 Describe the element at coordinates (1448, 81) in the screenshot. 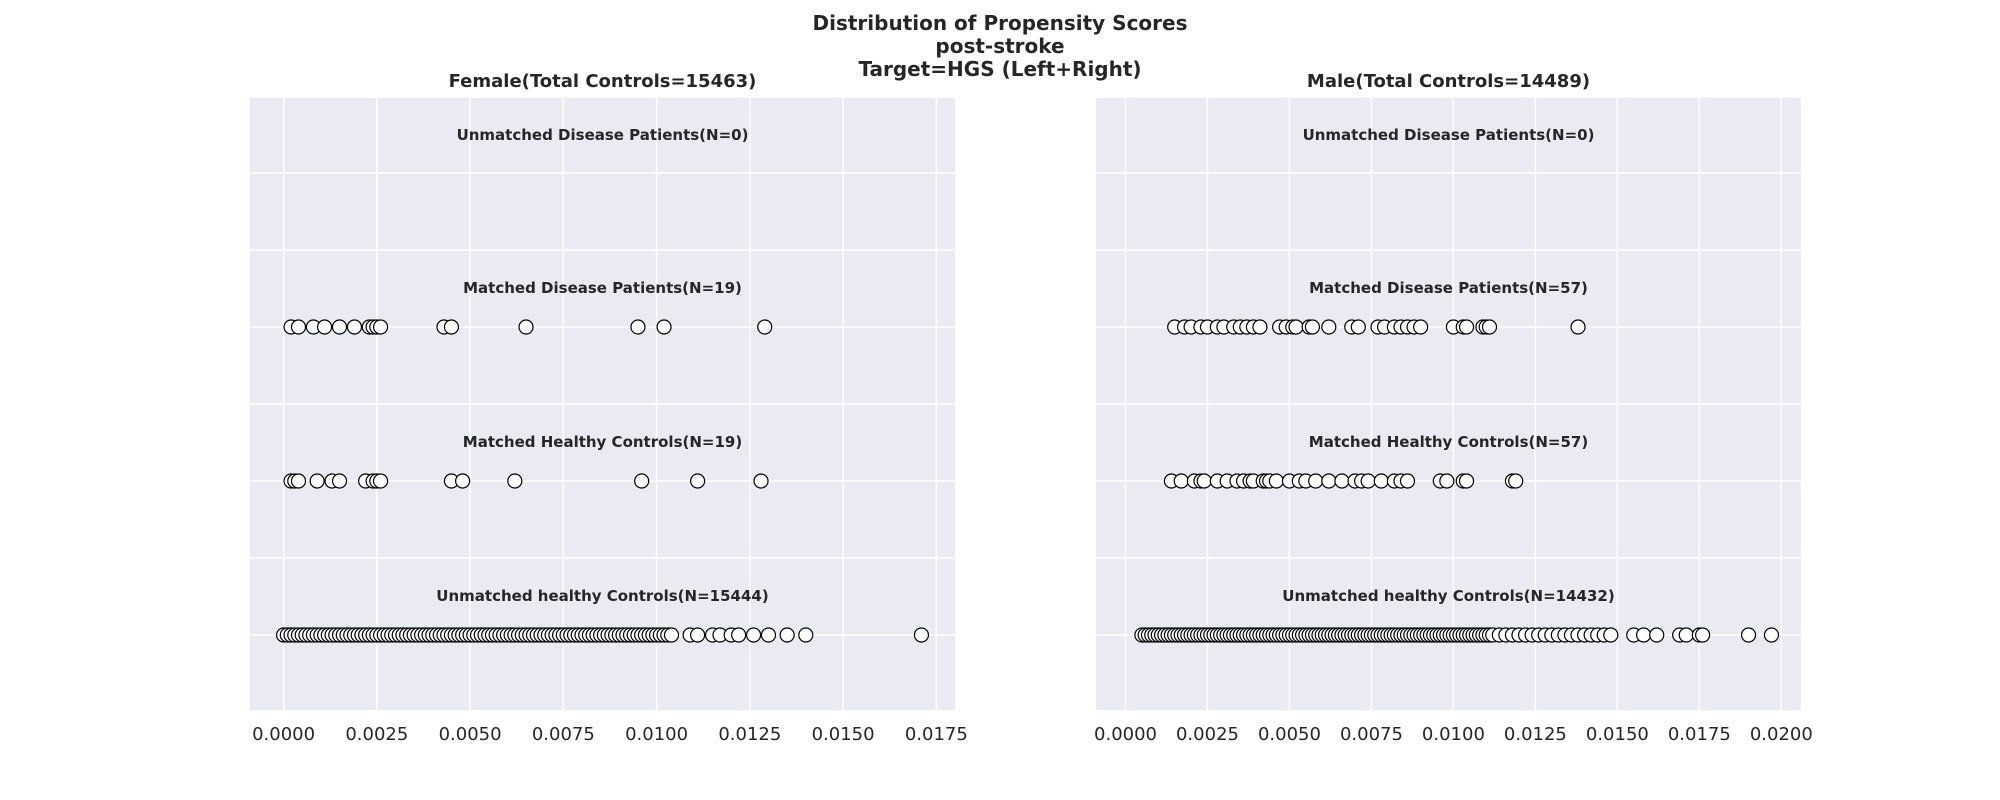

I see `panel-title: Male(Total Controls=14489)` at that location.